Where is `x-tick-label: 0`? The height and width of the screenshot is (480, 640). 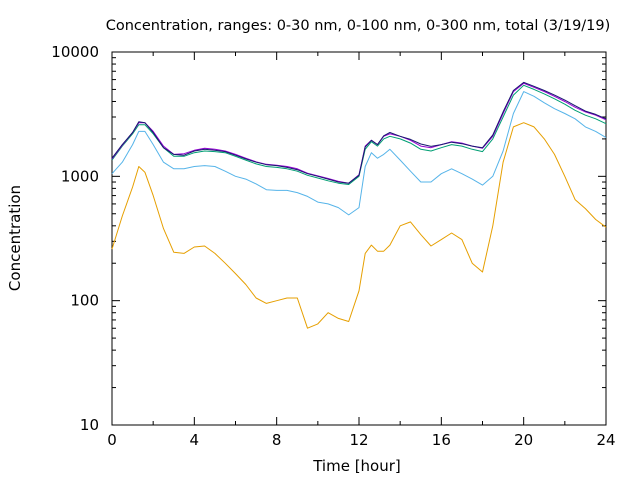
x-tick-label: 0 is located at coordinates (112, 440).